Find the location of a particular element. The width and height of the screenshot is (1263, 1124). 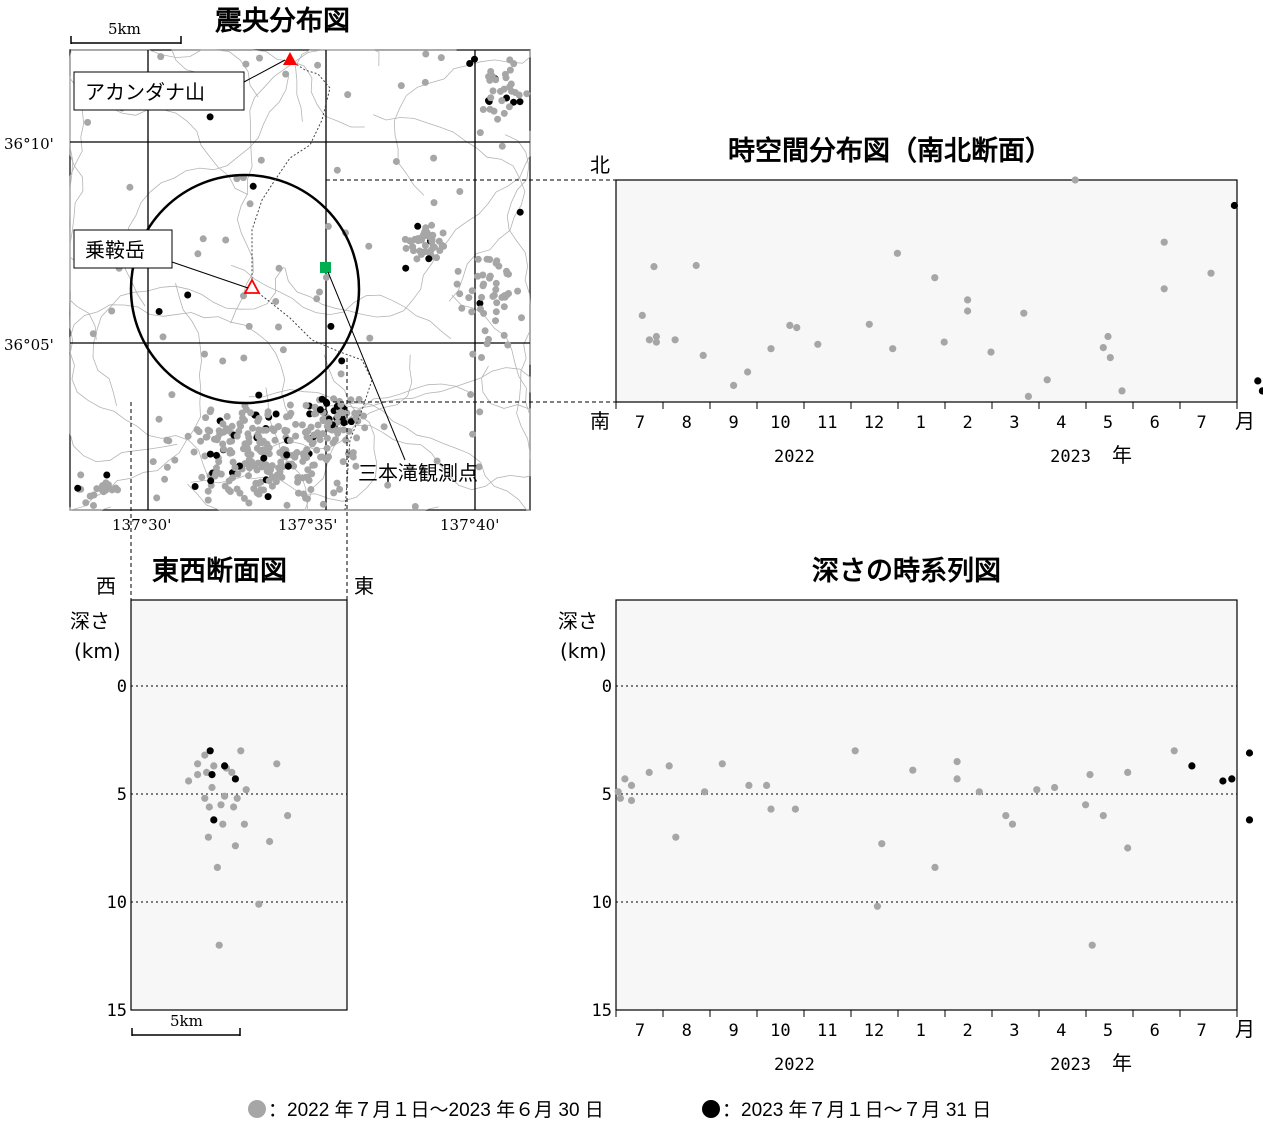

station-label: 三本滝観測点 is located at coordinates (418, 473).